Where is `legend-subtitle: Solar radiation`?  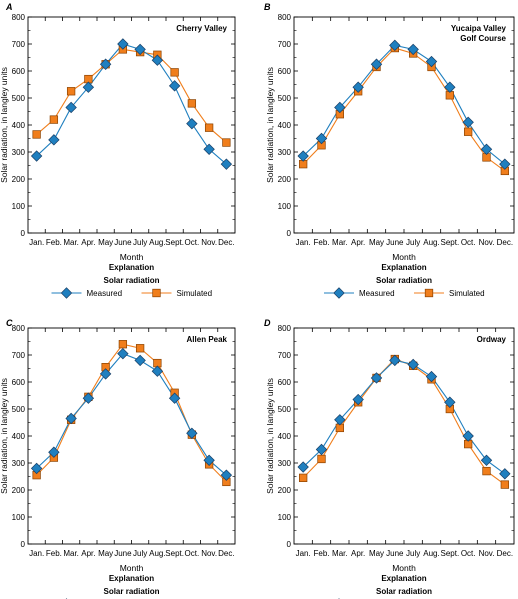
legend-subtitle: Solar radiation is located at coordinates (131, 591).